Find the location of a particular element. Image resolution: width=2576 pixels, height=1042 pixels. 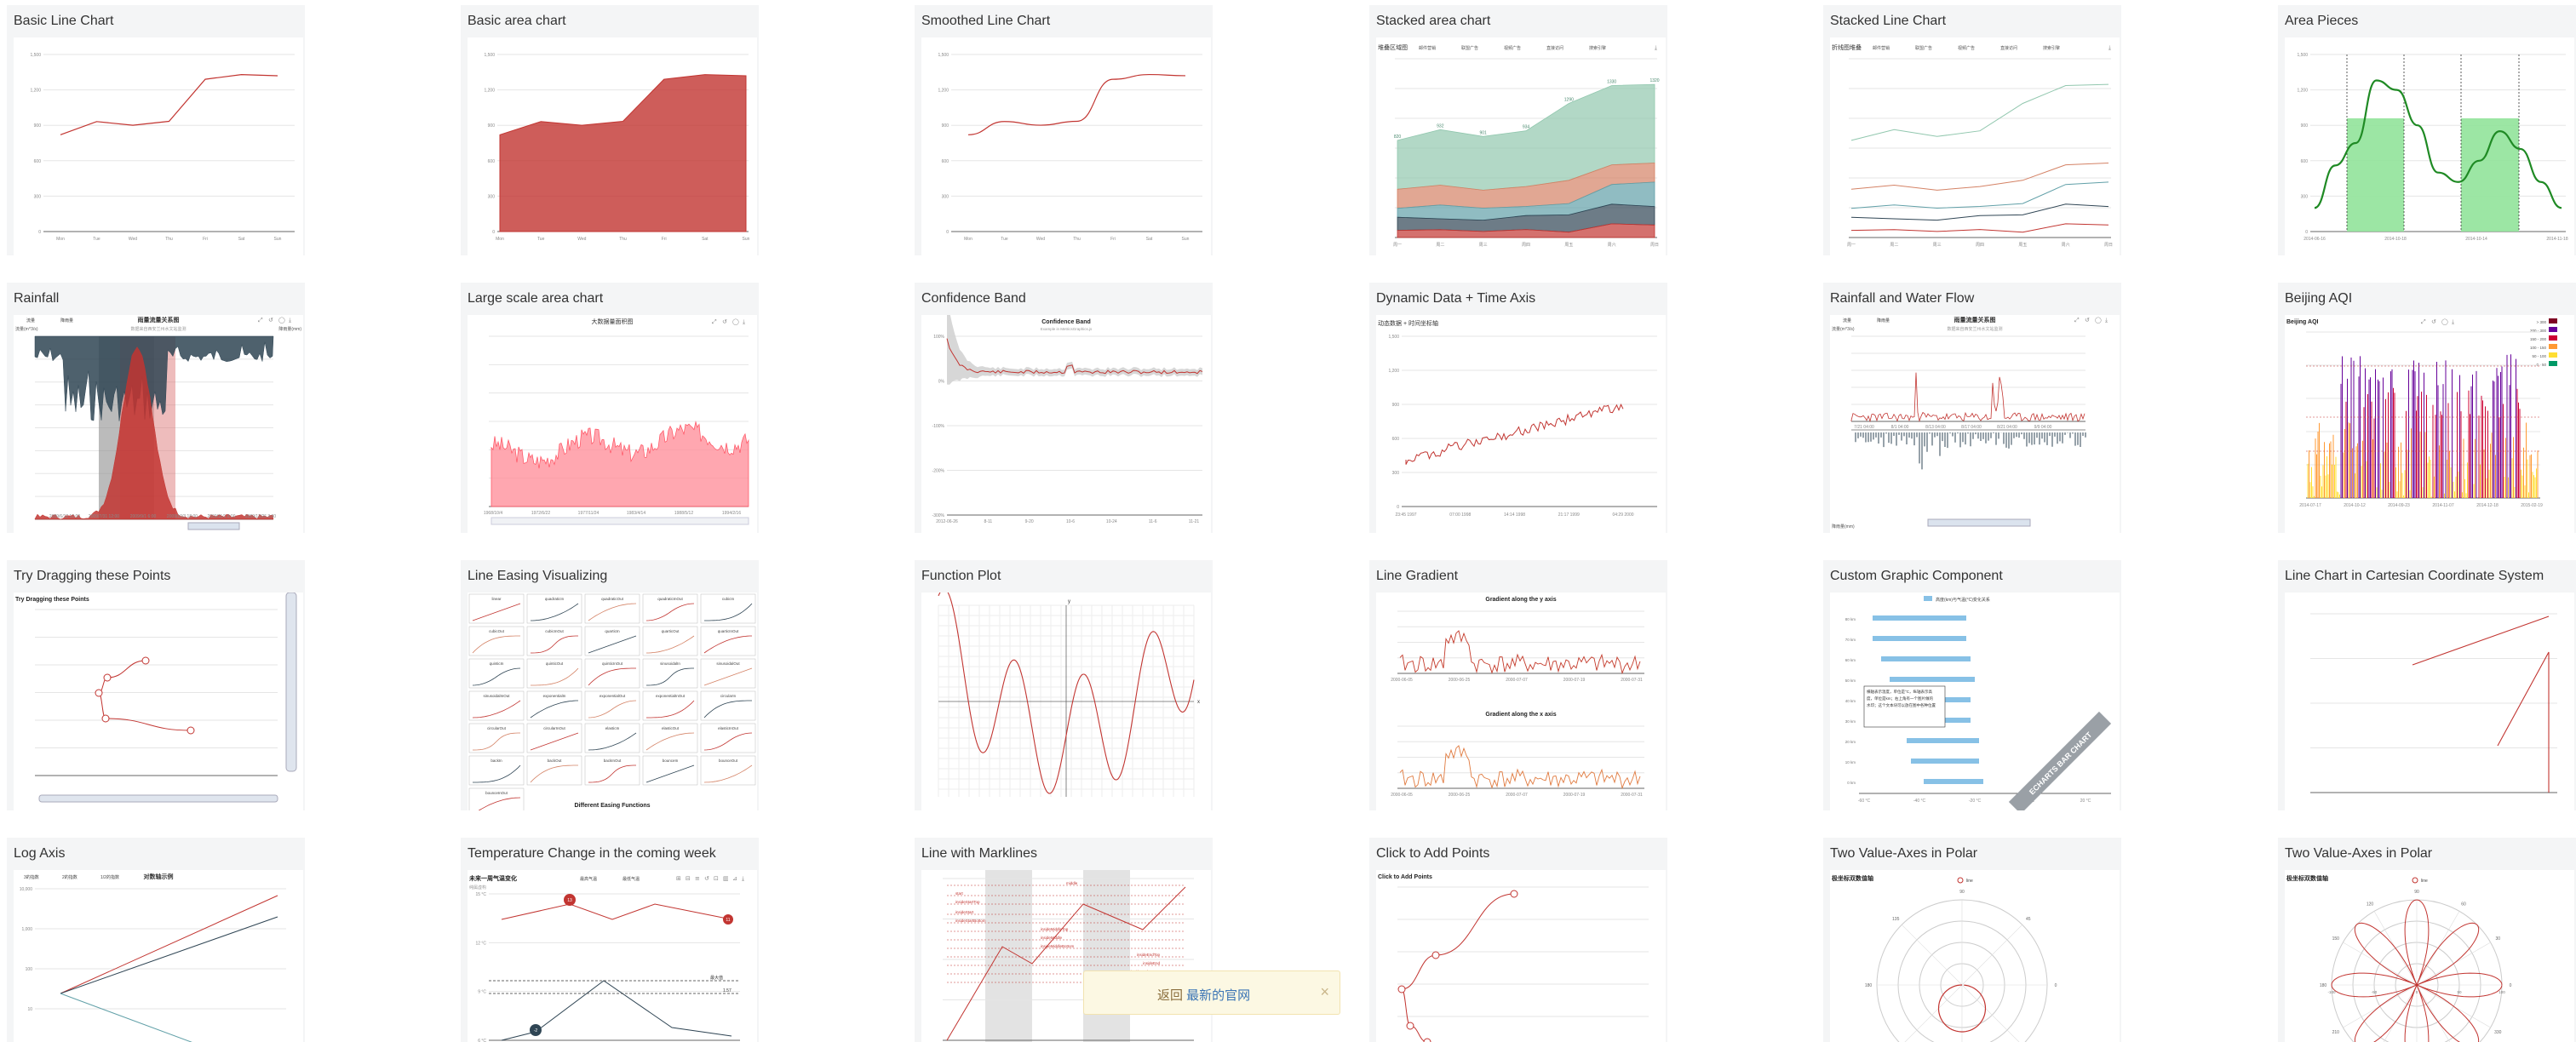

angle-label: 45 is located at coordinates (2028, 919).